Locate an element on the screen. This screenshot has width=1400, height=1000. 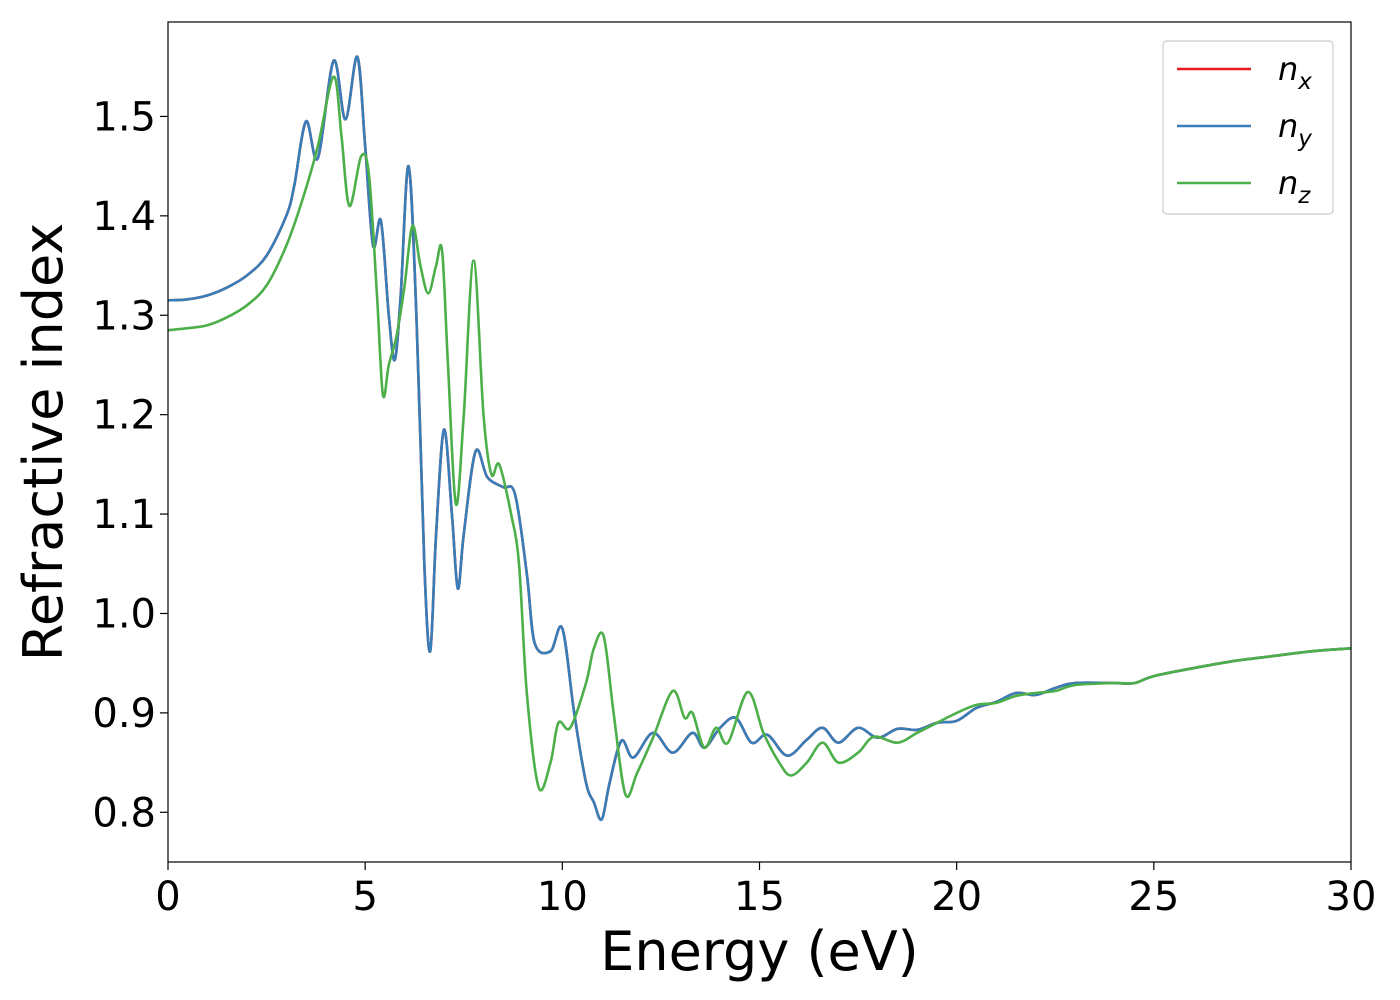
y-tick-label: 1.5 is located at coordinates (124, 117).